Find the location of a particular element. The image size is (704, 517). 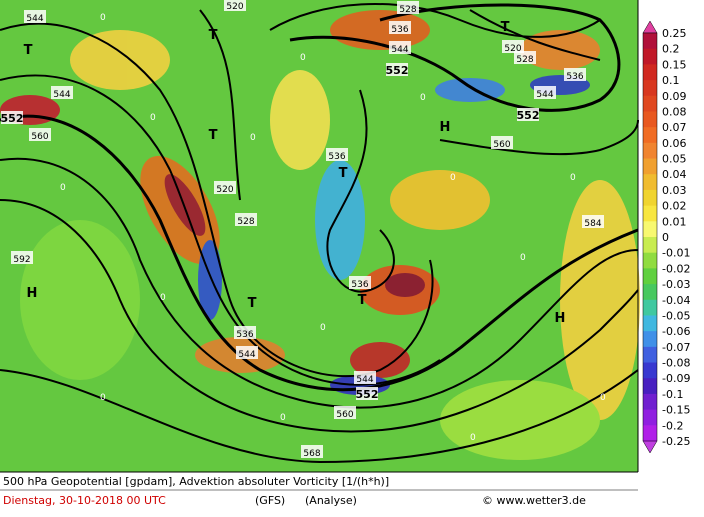

colorbar-label: 0.1 is located at coordinates (671, 80).